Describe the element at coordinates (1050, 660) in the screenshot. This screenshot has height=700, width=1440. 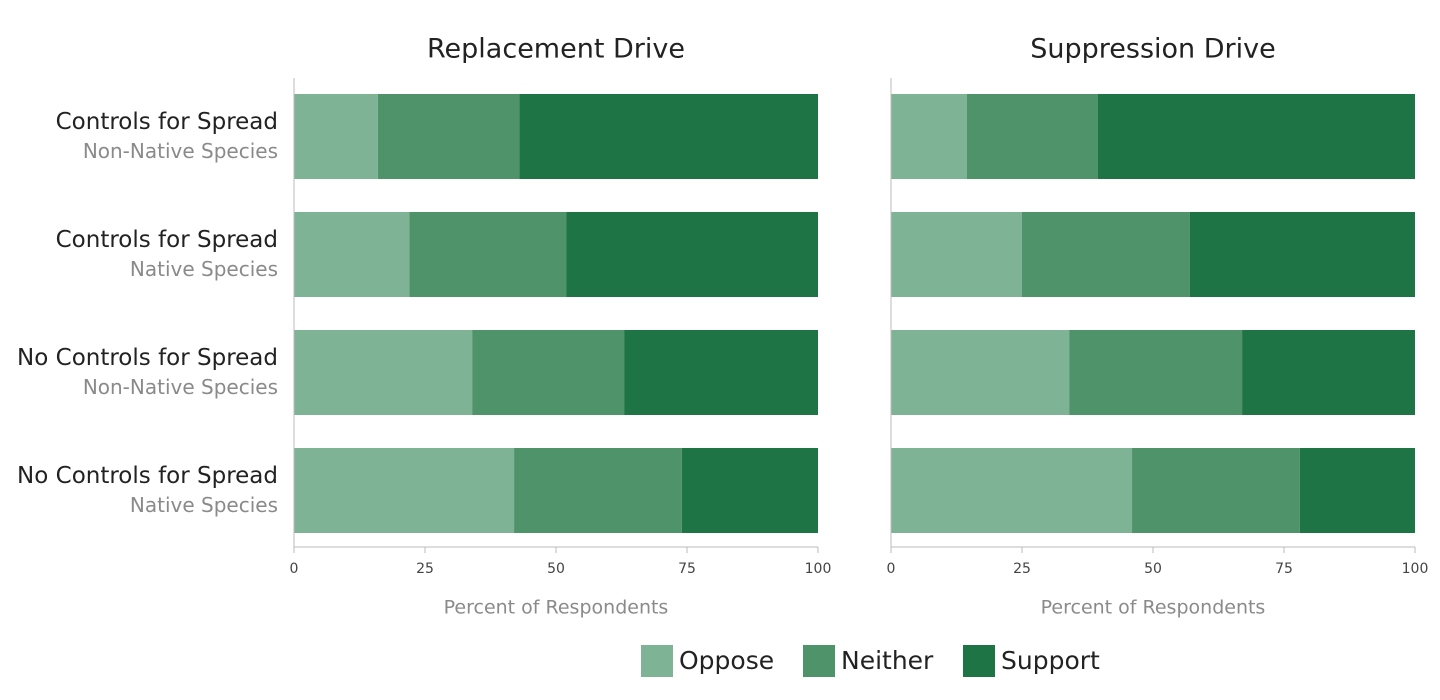
I see `legend-label: Support` at that location.